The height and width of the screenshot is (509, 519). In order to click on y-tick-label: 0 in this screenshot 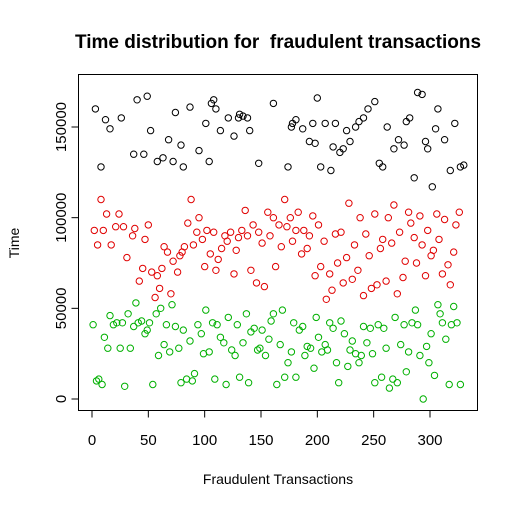, I will do `click(61, 399)`.